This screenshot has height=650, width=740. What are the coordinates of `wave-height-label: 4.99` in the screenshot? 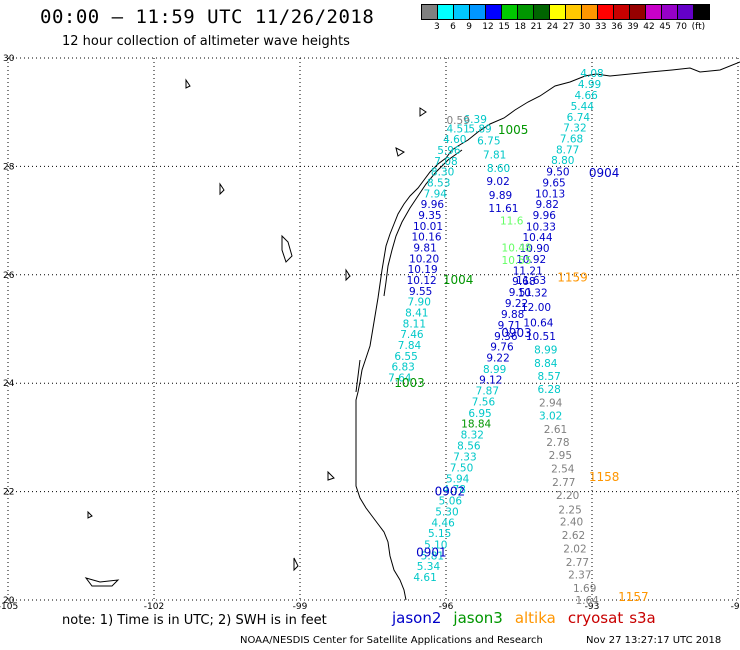 It's located at (589, 85).